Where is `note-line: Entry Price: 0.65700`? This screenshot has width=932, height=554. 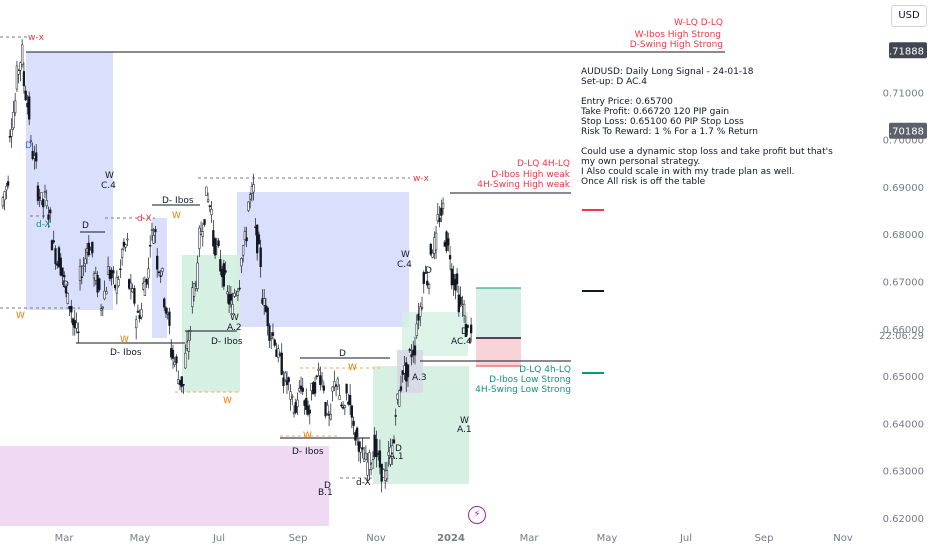
note-line: Entry Price: 0.65700 is located at coordinates (627, 102).